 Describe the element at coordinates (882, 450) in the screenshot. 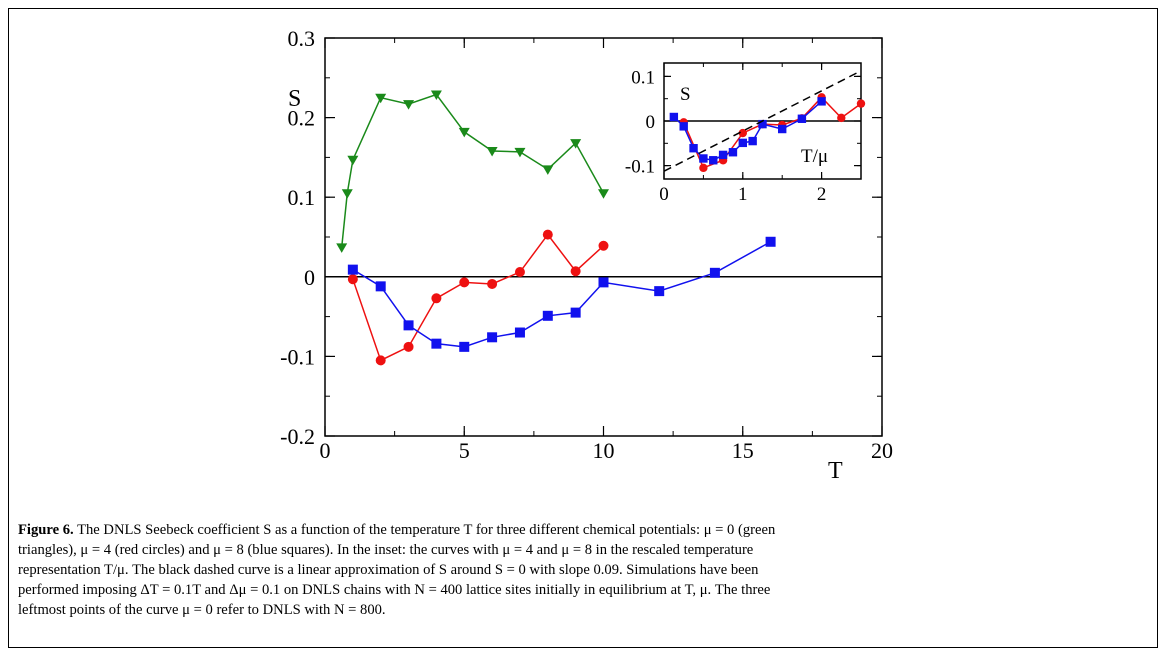

I see `main-x-tick-label: 20` at that location.